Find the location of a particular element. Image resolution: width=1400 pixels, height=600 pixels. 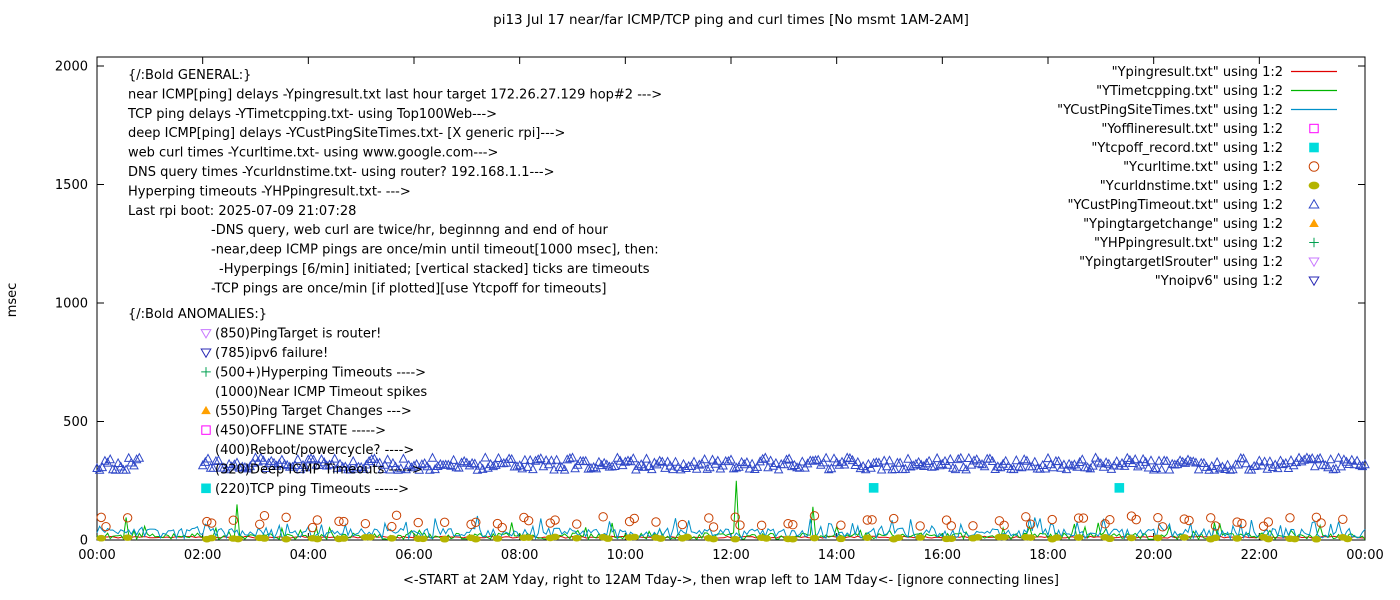

text-label: 1500 is located at coordinates (71, 185).